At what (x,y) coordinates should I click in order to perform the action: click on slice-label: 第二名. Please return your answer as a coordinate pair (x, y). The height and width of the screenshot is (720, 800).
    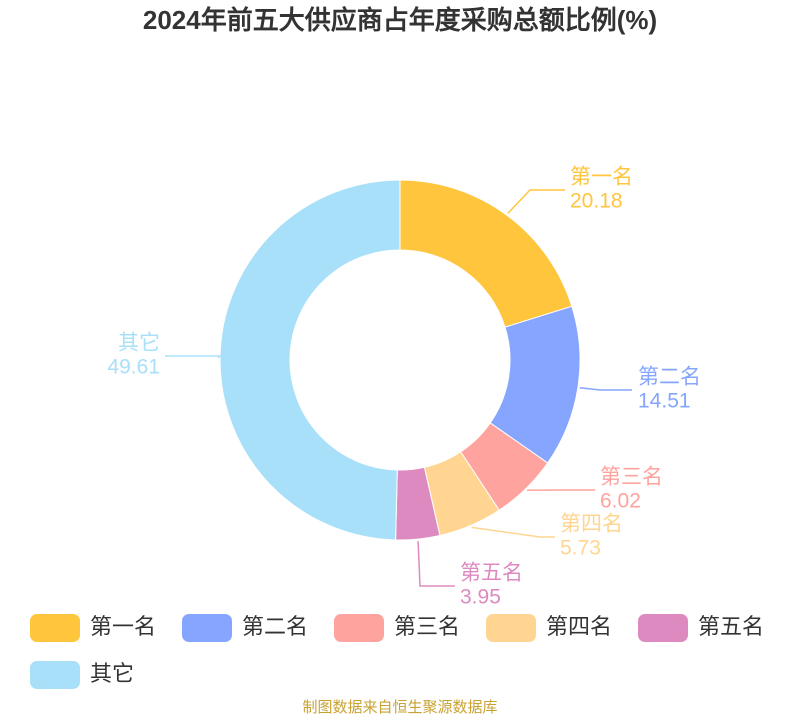
    Looking at the image, I should click on (669, 377).